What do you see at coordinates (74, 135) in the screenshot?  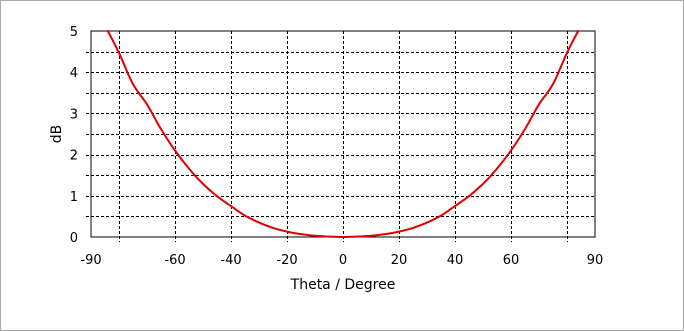 I see `y-axis-ticks: 0 1 2 3 4 5` at bounding box center [74, 135].